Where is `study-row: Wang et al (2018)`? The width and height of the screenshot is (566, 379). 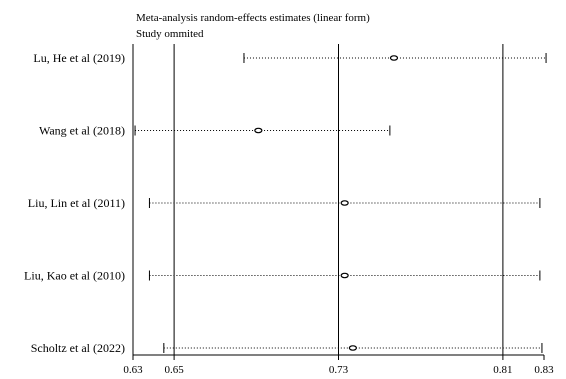 study-row: Wang et al (2018) is located at coordinates (215, 131).